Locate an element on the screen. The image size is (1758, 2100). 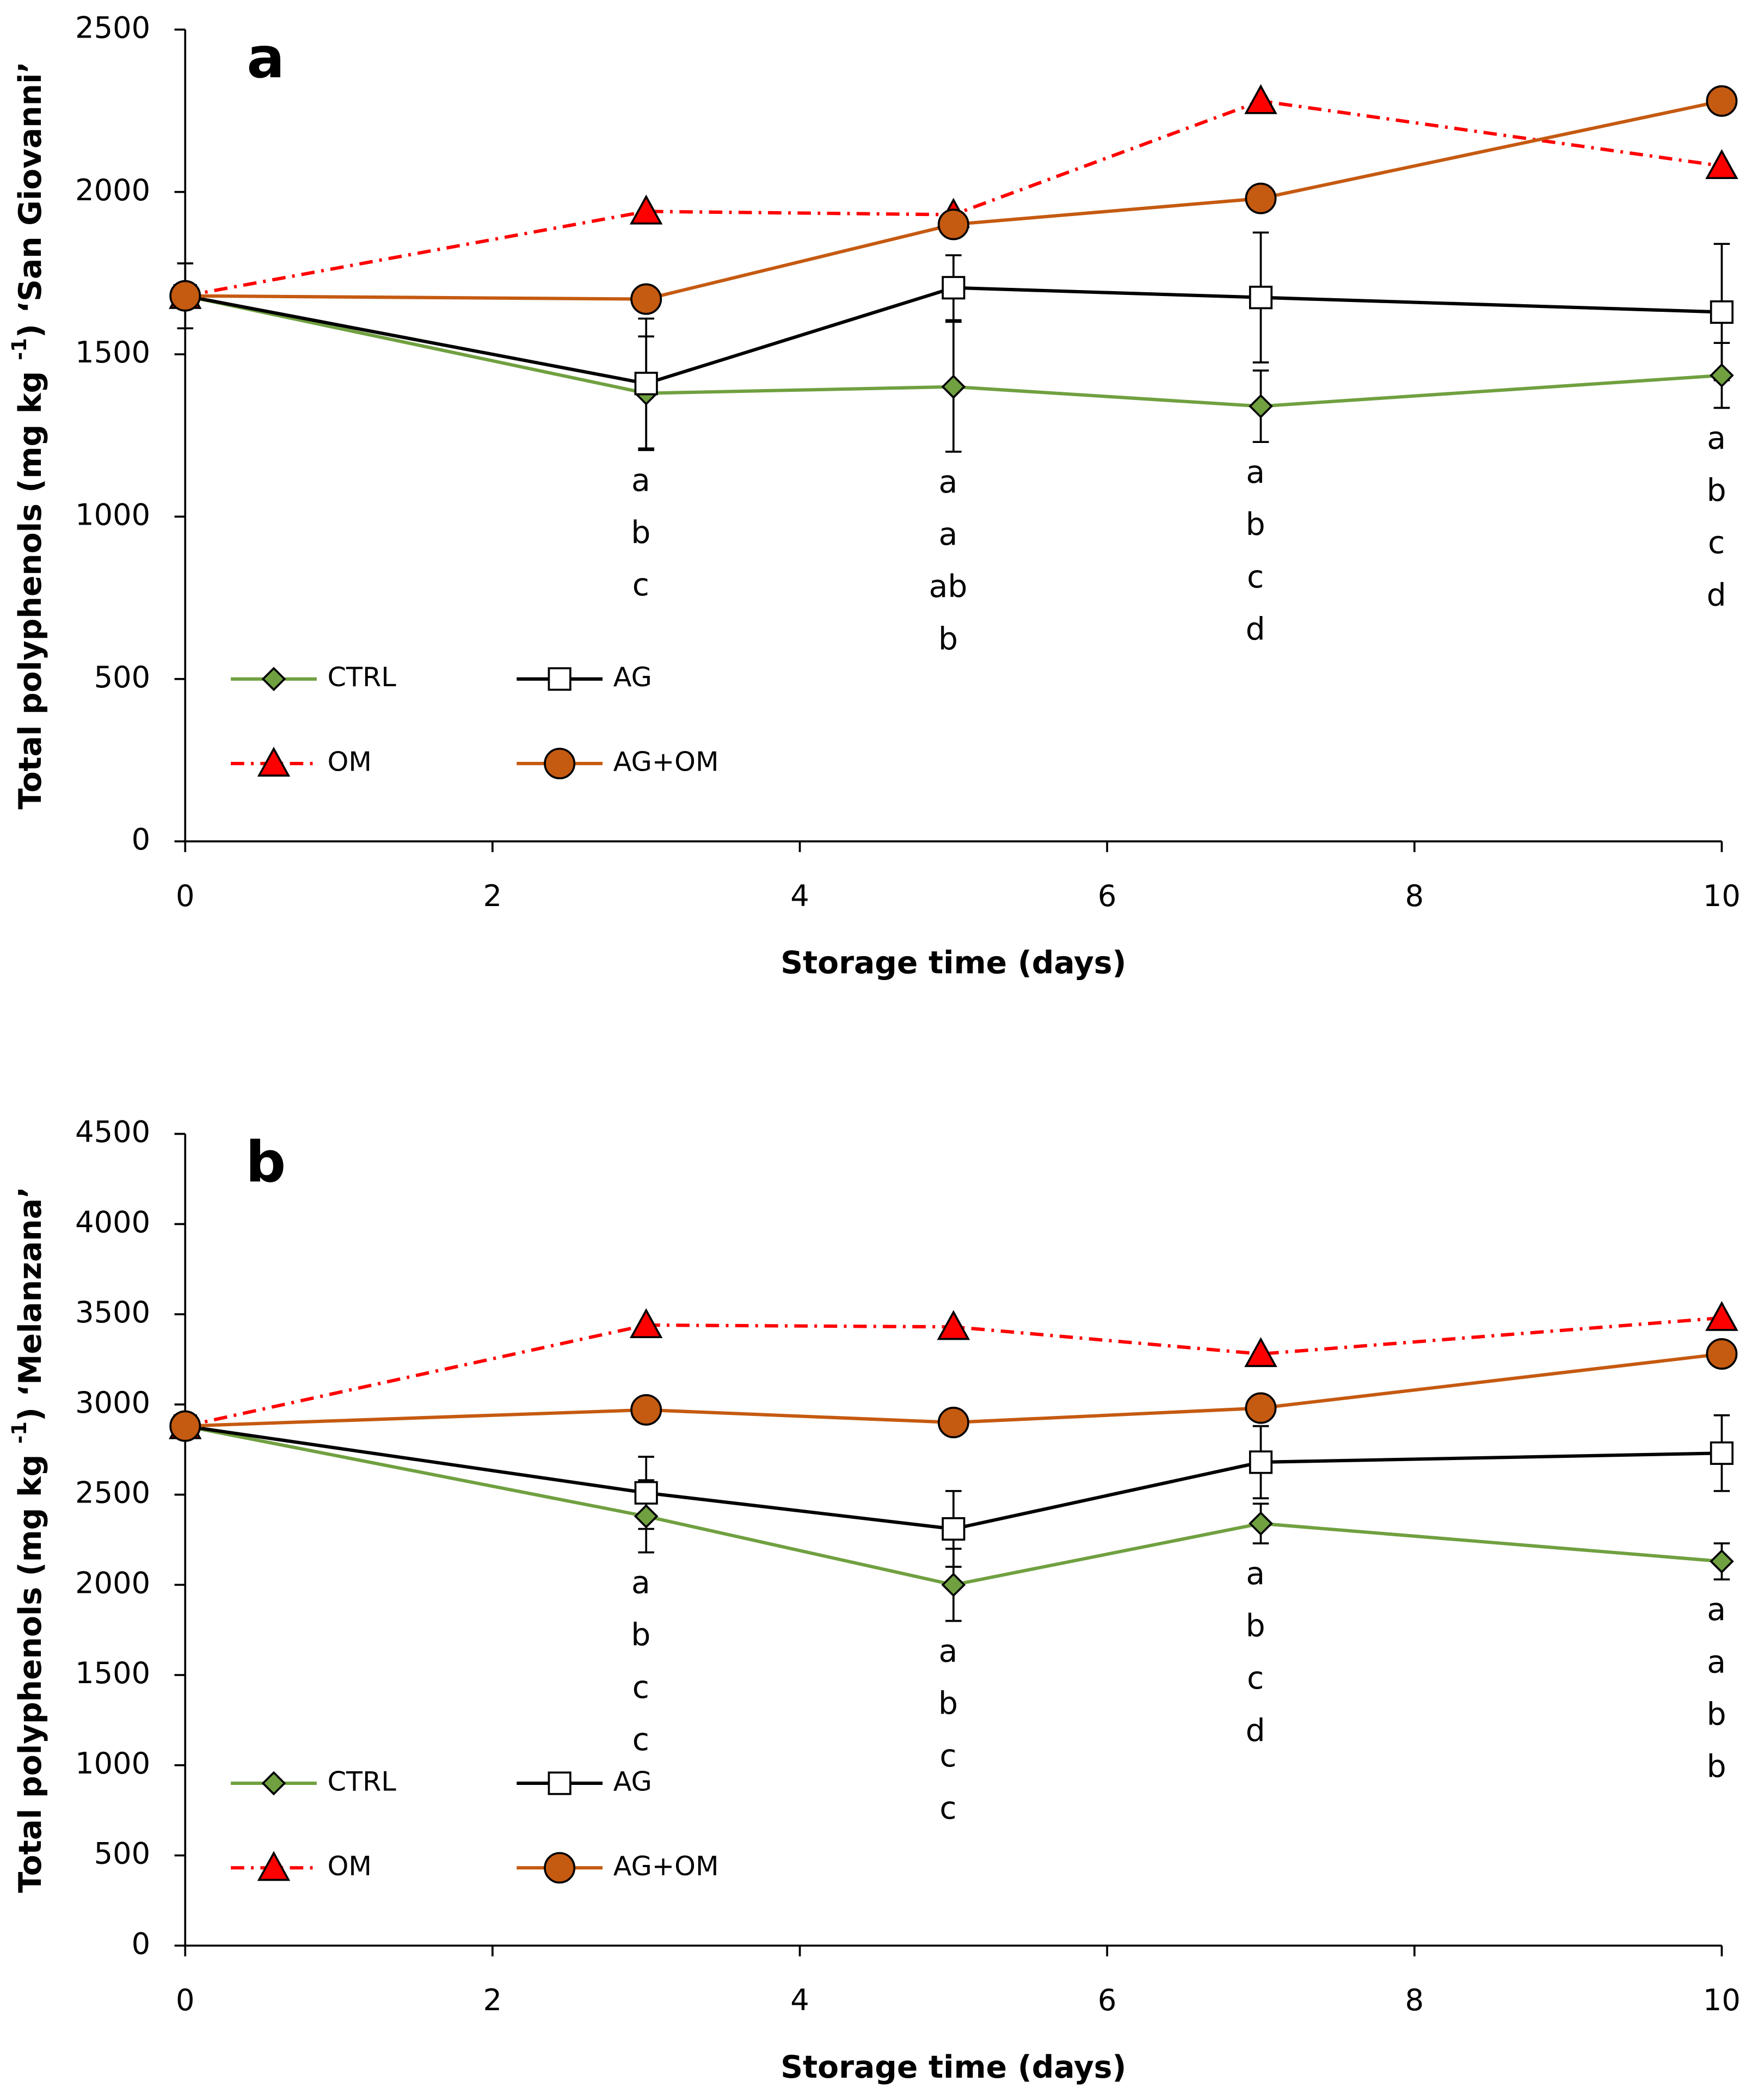
x-tick-label: 10 is located at coordinates (1722, 2000).